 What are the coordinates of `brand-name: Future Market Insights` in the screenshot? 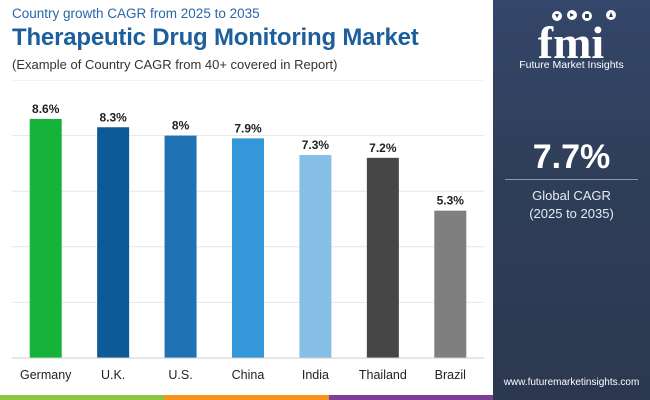 It's located at (571, 65).